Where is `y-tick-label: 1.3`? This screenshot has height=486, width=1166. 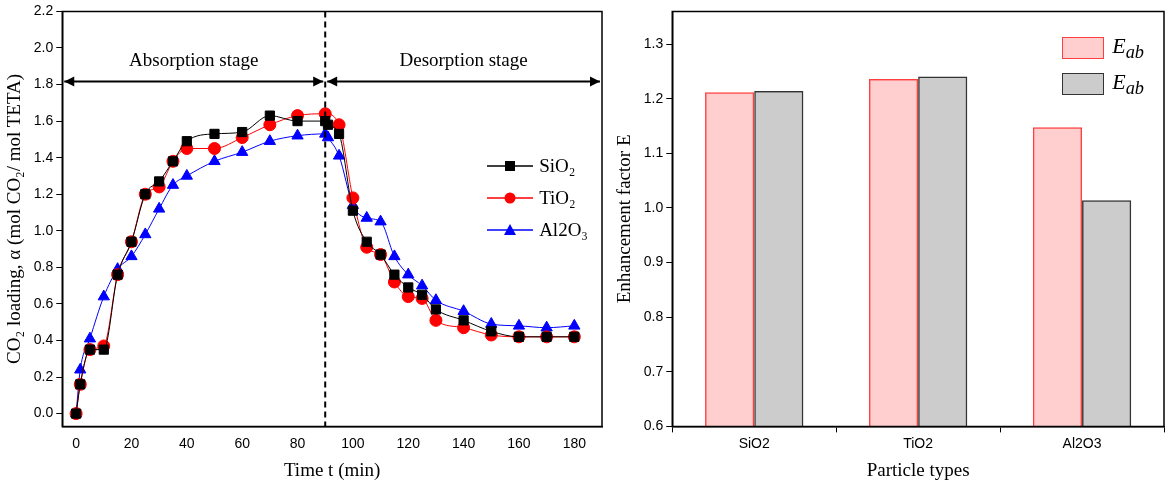
y-tick-label: 1.3 is located at coordinates (653, 43).